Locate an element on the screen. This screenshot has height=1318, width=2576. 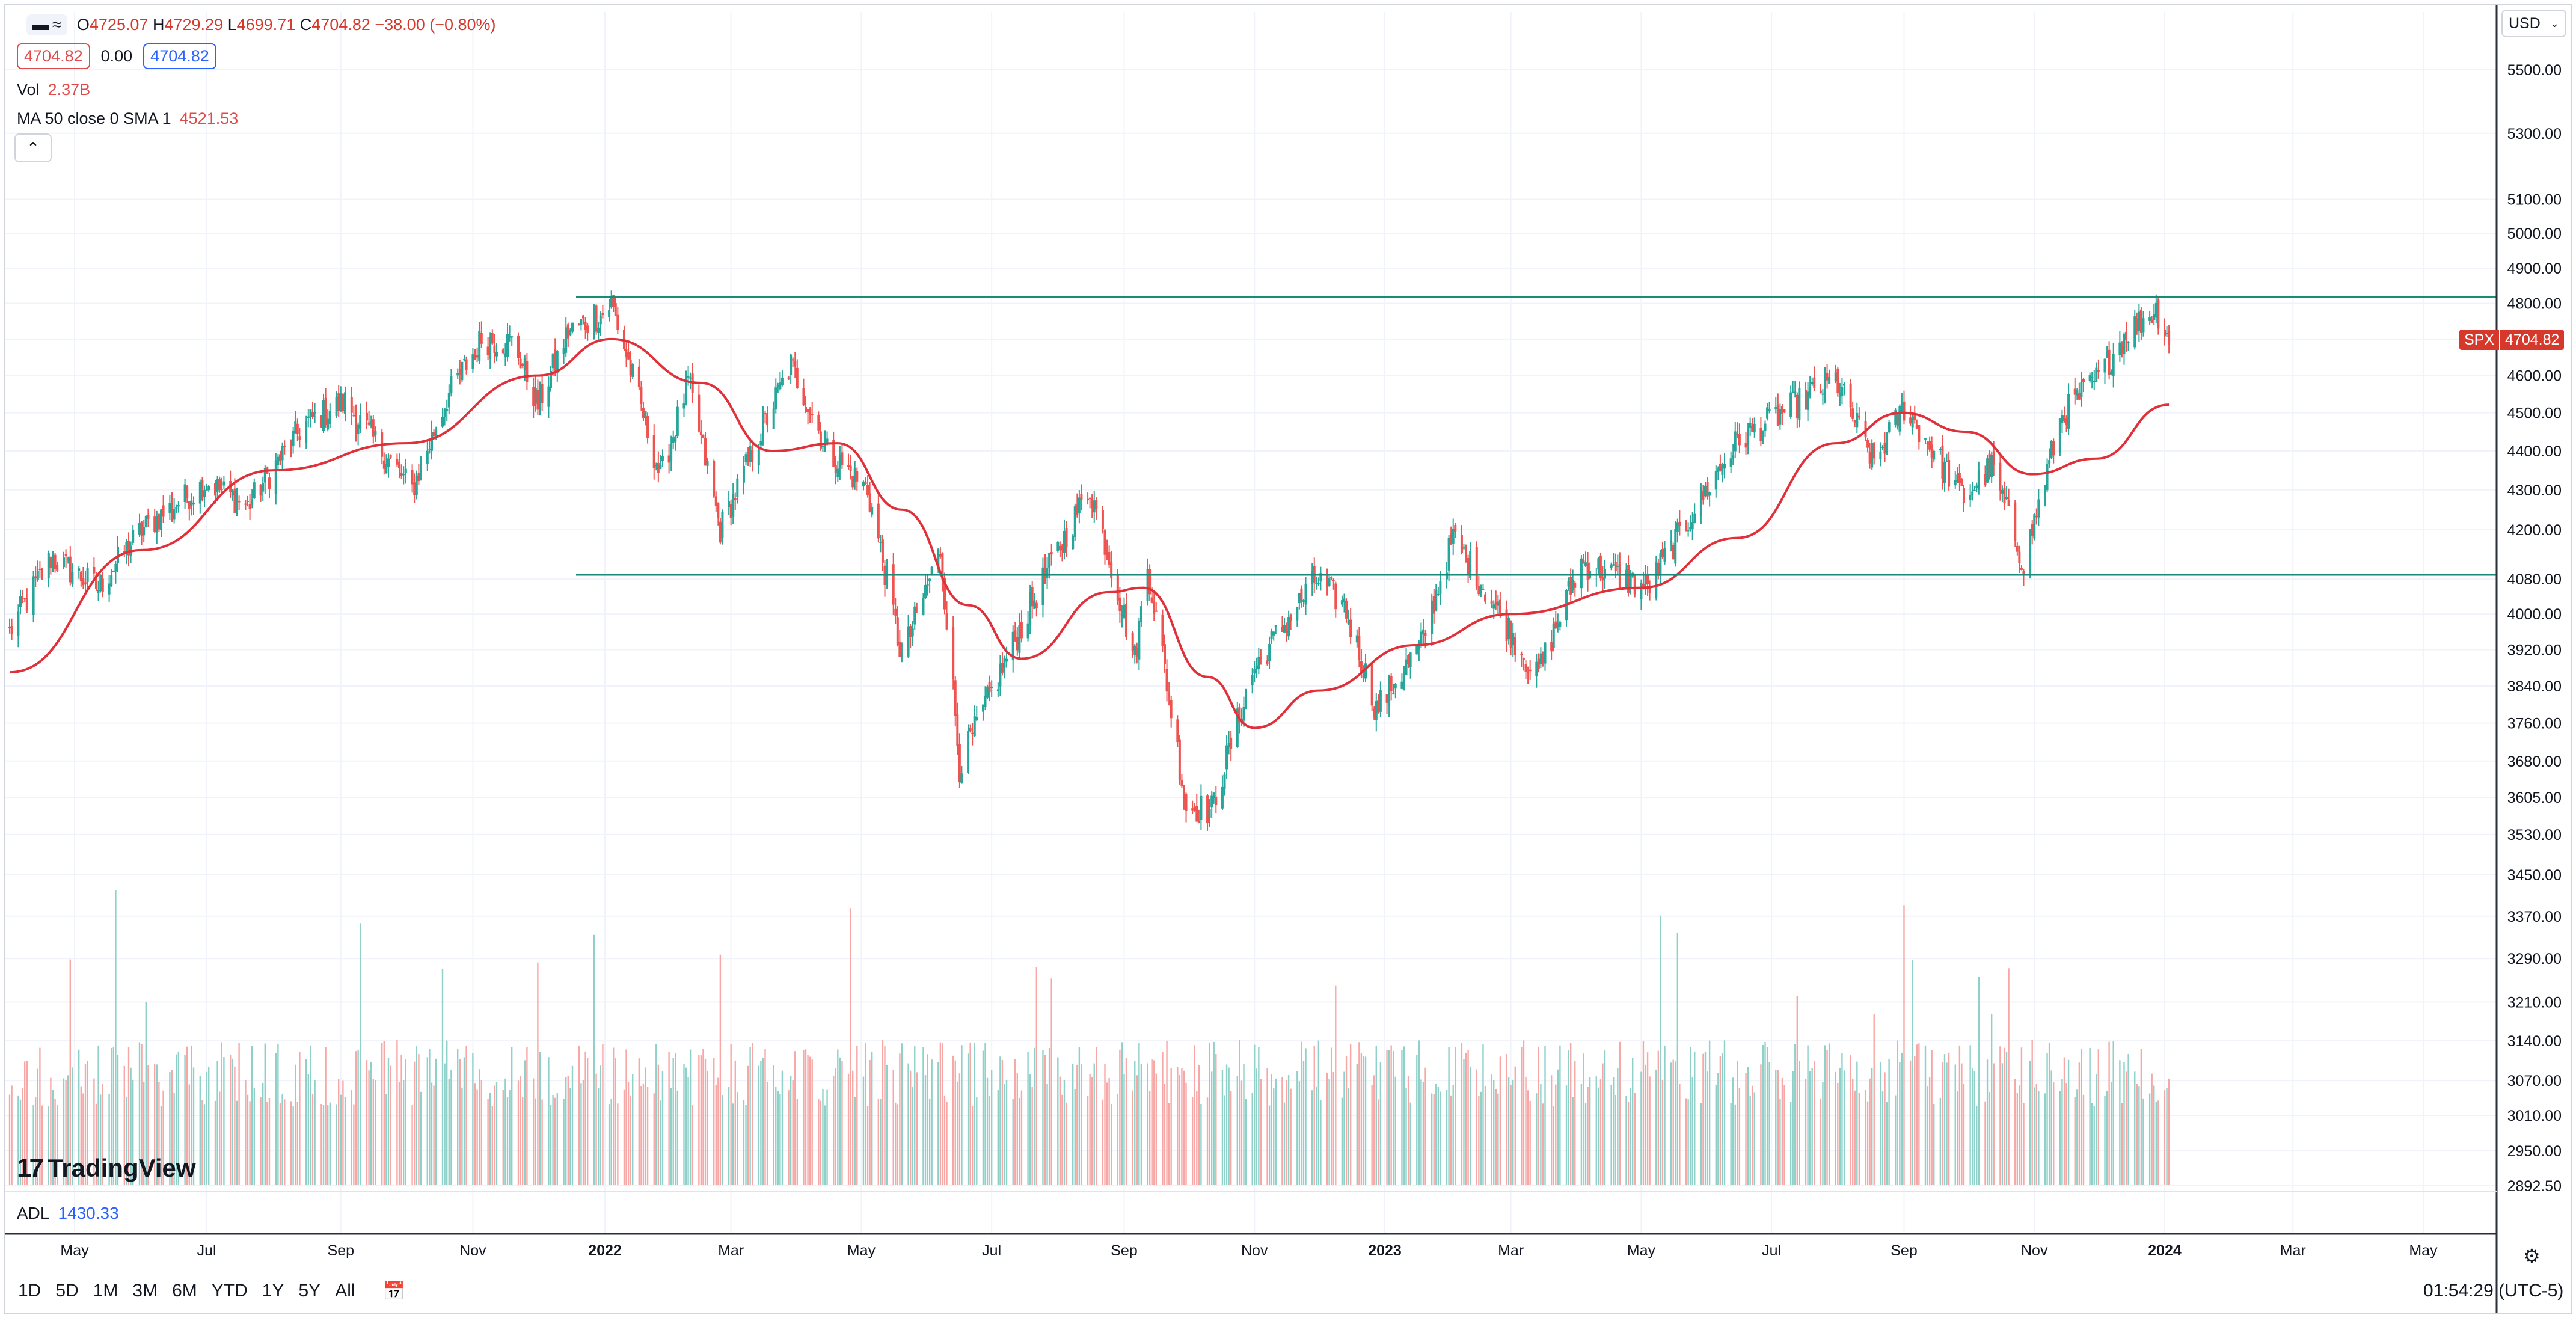
symbol-pill: ▬ ≈ is located at coordinates (46, 24).